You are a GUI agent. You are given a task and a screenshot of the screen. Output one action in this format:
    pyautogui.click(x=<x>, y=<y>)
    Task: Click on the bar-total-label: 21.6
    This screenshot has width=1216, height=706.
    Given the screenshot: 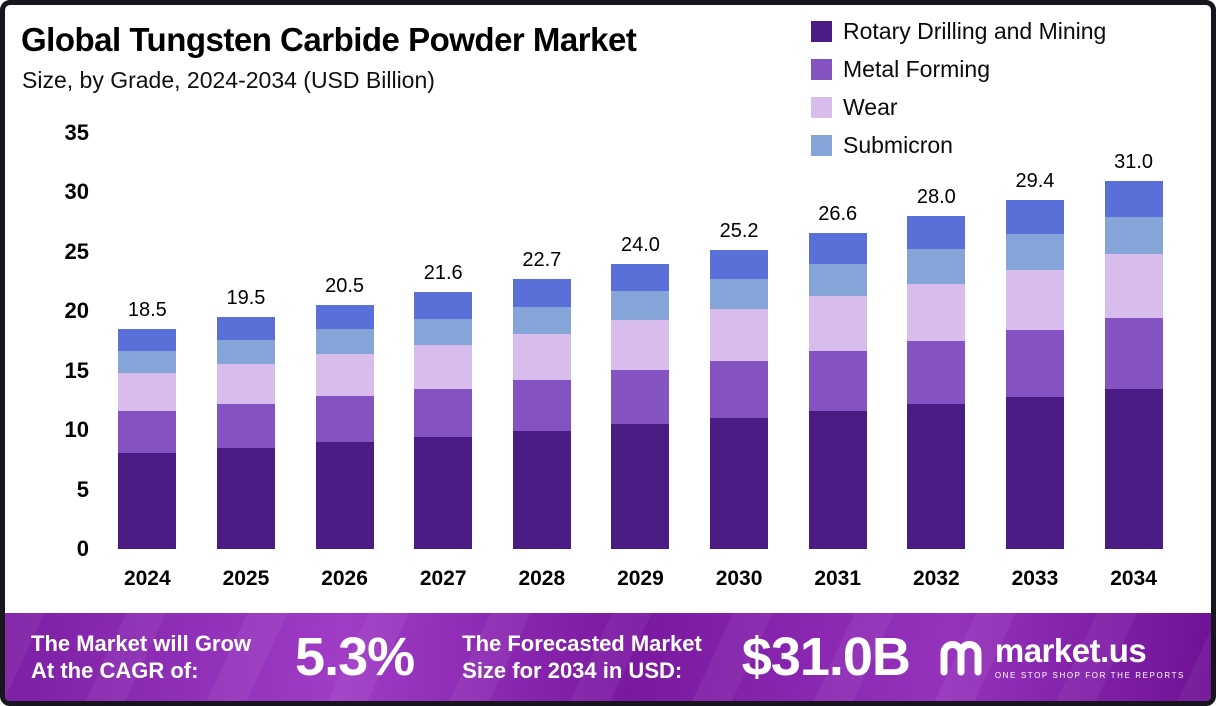 What is the action you would take?
    pyautogui.click(x=443, y=273)
    